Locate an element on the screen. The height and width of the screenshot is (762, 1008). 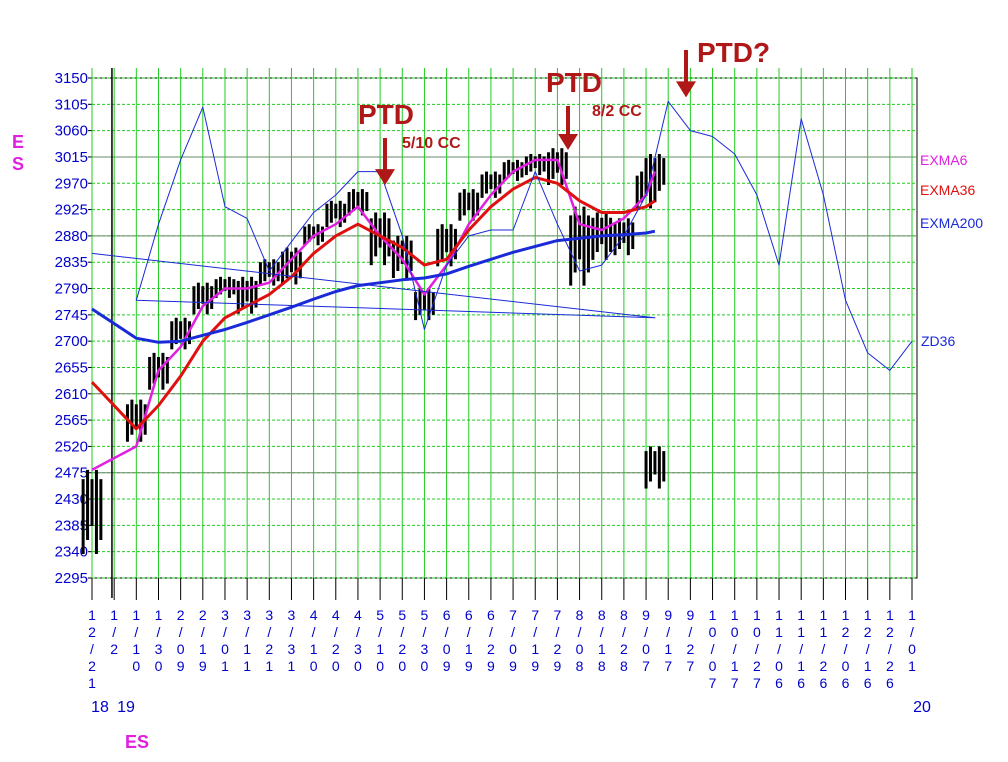
y-tick-label: 3060 is located at coordinates (71, 131).